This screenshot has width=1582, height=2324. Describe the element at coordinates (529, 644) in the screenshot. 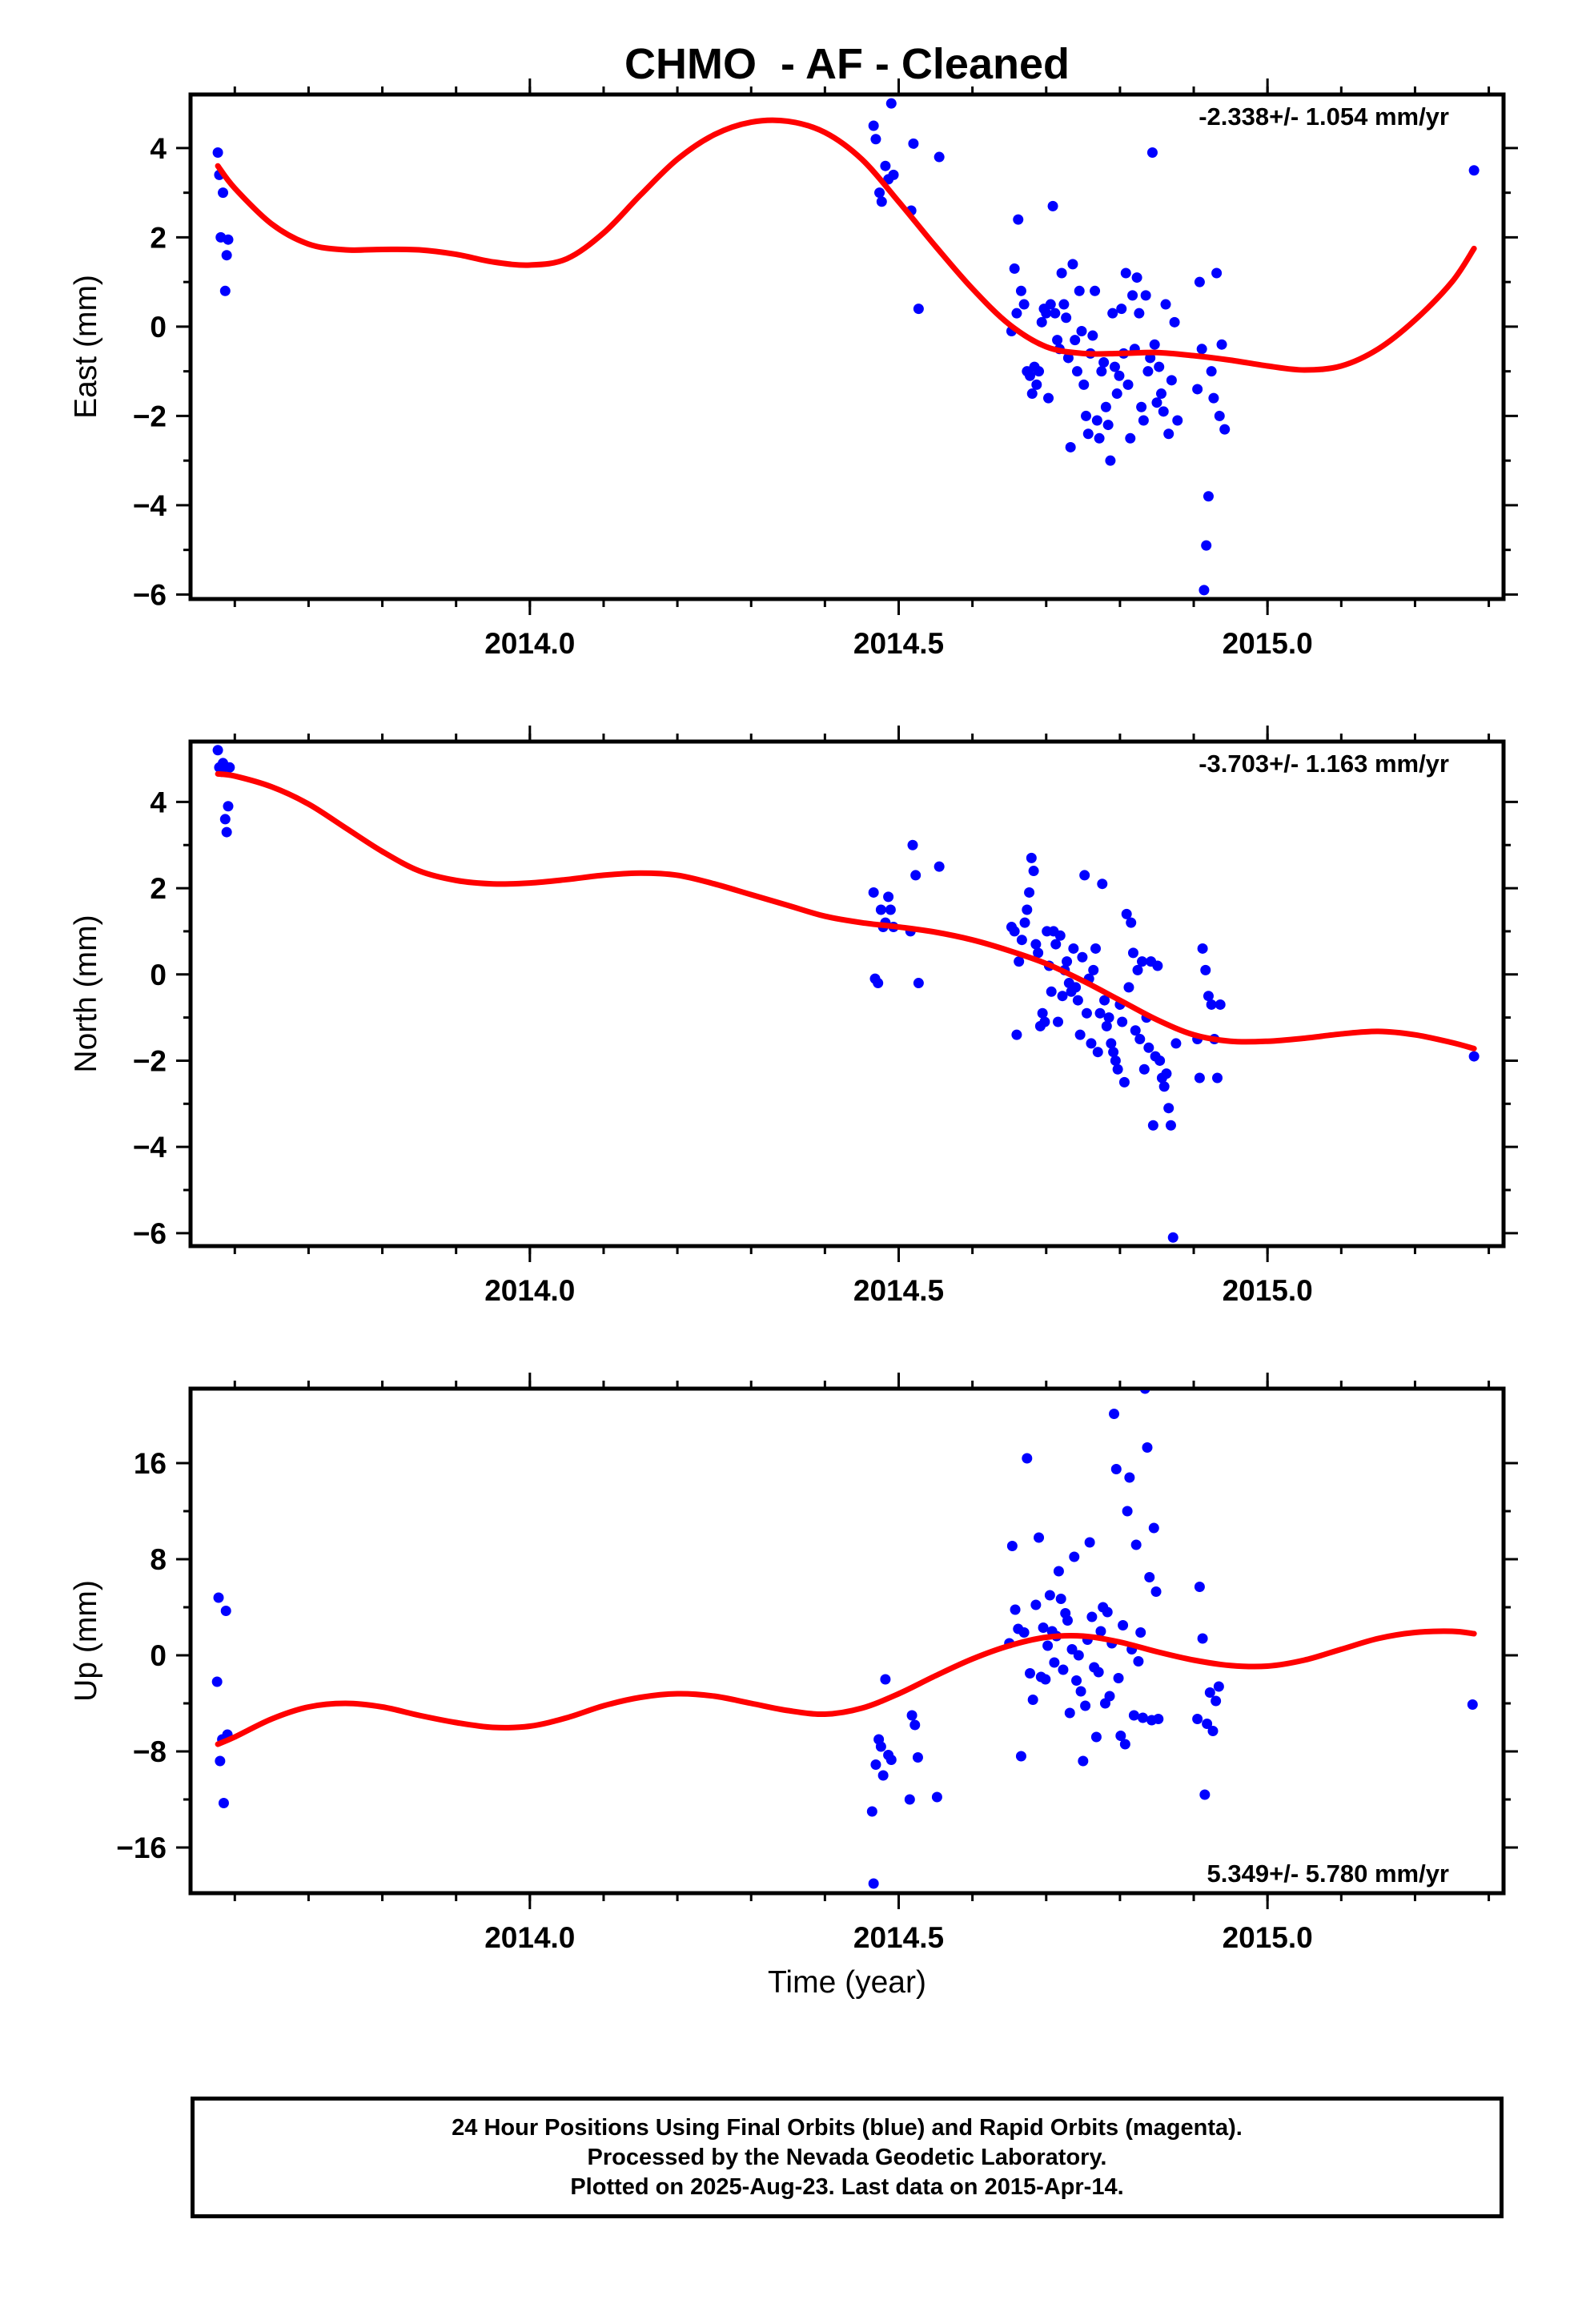

I see `x-tick-label: 2014.0` at that location.